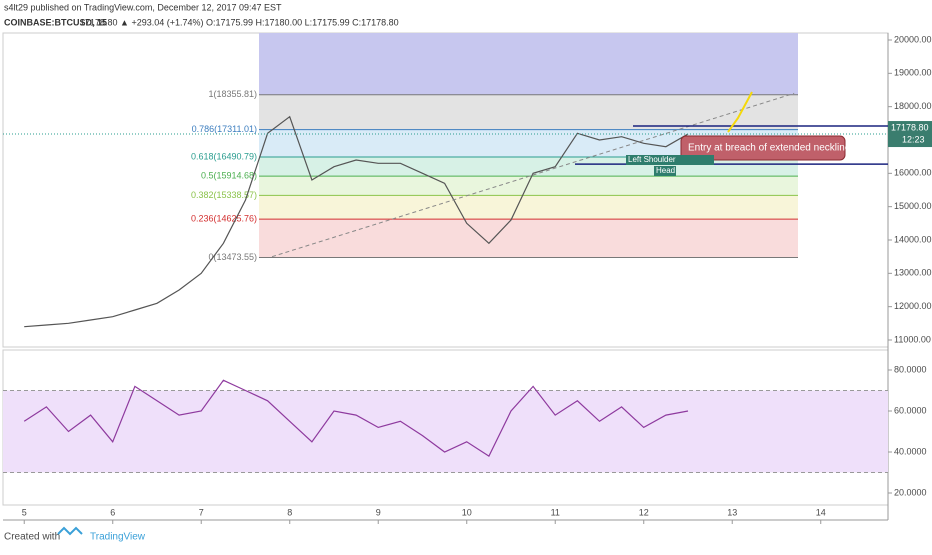 Image resolution: width=932 pixels, height=555 pixels. What do you see at coordinates (224, 129) in the screenshot?
I see `fib-label: 0.786(17311.01)` at bounding box center [224, 129].